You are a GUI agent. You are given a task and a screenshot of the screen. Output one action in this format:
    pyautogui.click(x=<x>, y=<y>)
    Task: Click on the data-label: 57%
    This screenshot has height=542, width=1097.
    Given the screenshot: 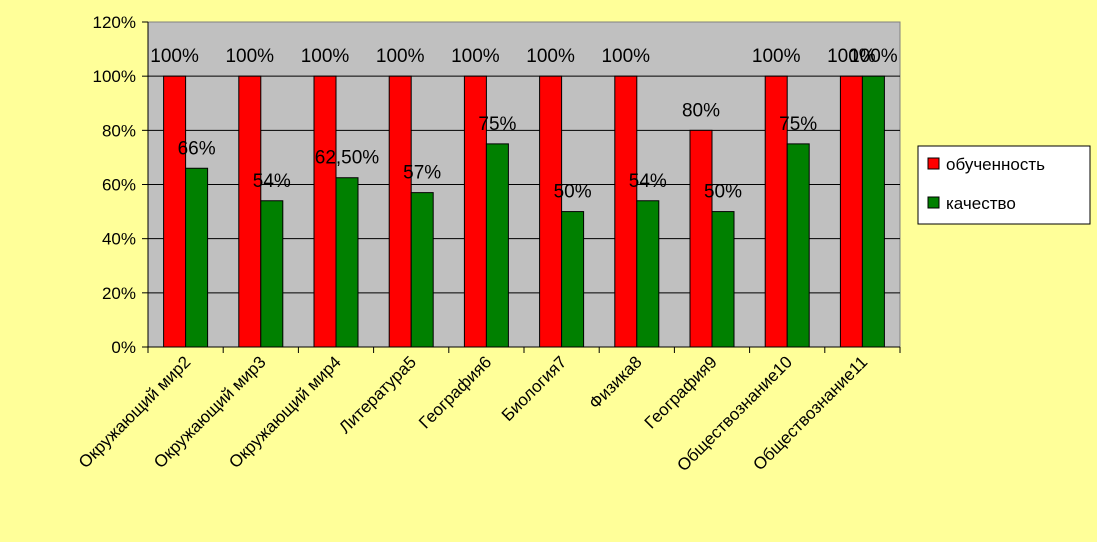 What is the action you would take?
    pyautogui.click(x=422, y=173)
    